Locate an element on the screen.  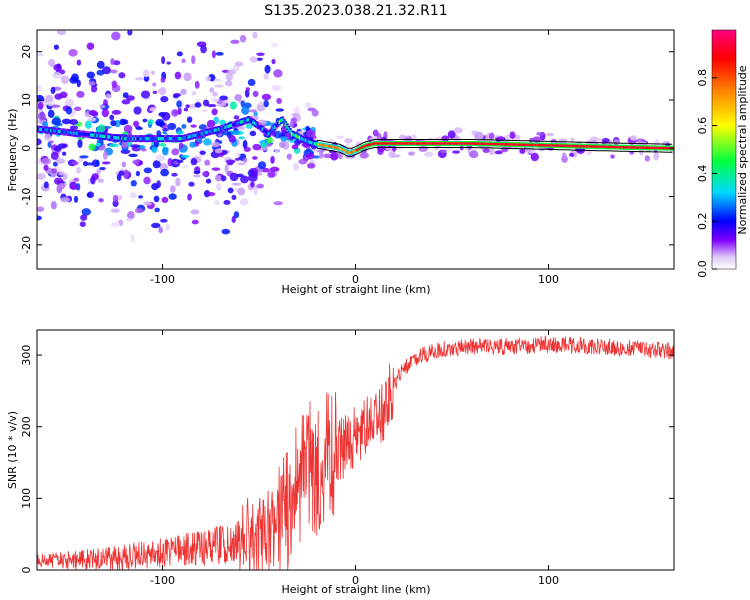
colorbar-gradient is located at coordinates (724, 149).